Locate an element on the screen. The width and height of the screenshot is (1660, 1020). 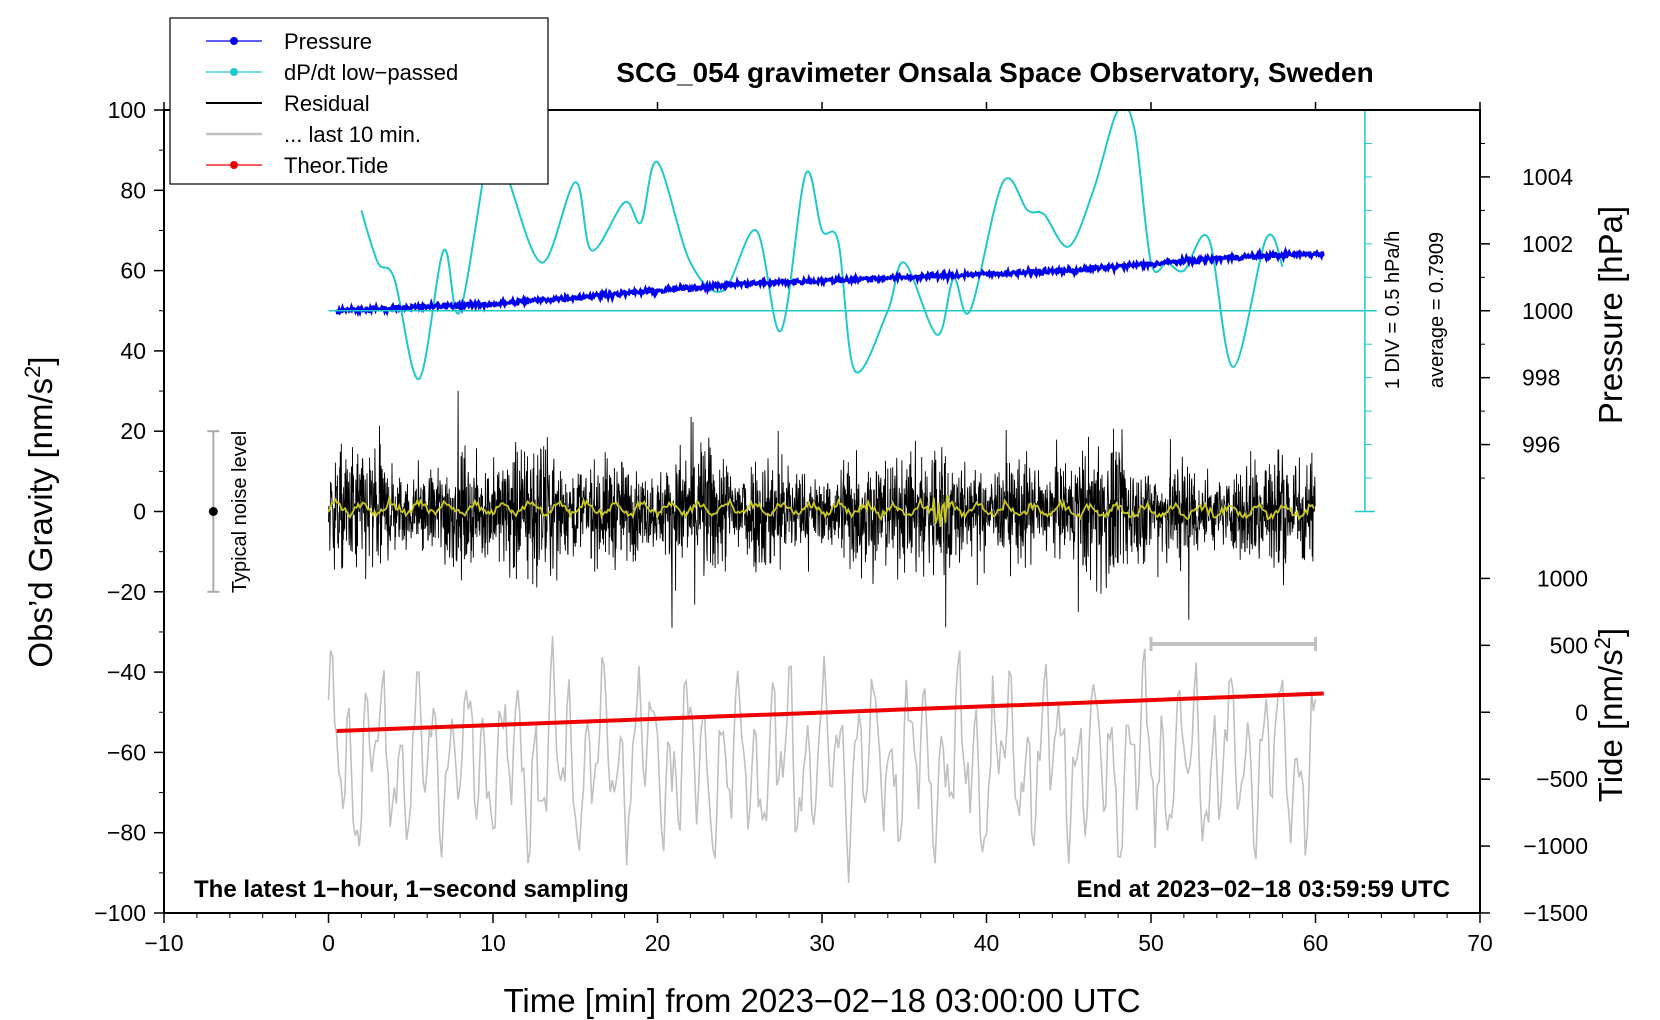
last10-line is located at coordinates (822, 759).